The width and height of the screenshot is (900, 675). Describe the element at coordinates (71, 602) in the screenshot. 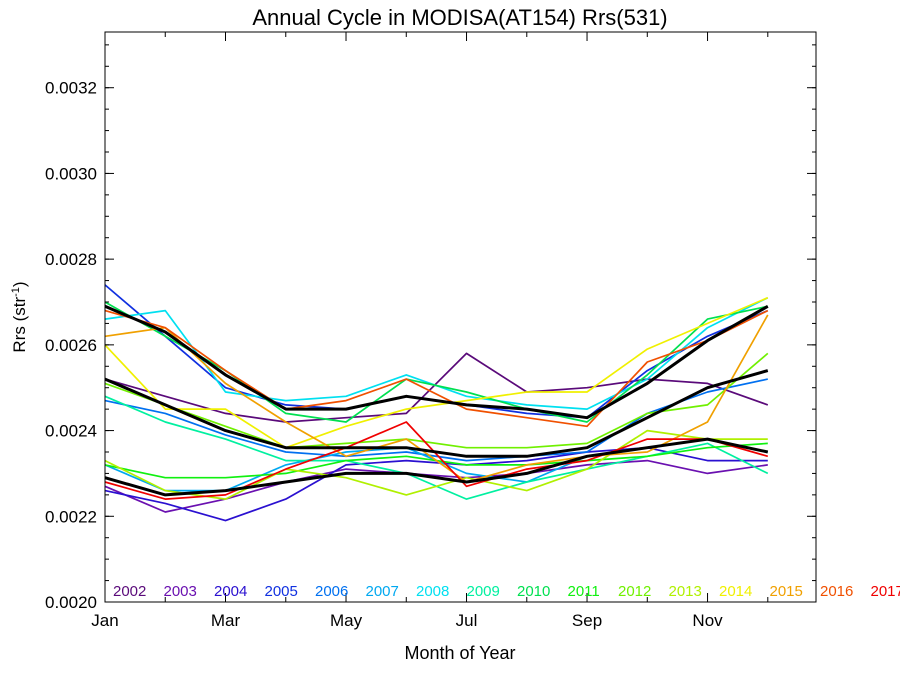

I see `y-tick-label: 0.0020` at that location.